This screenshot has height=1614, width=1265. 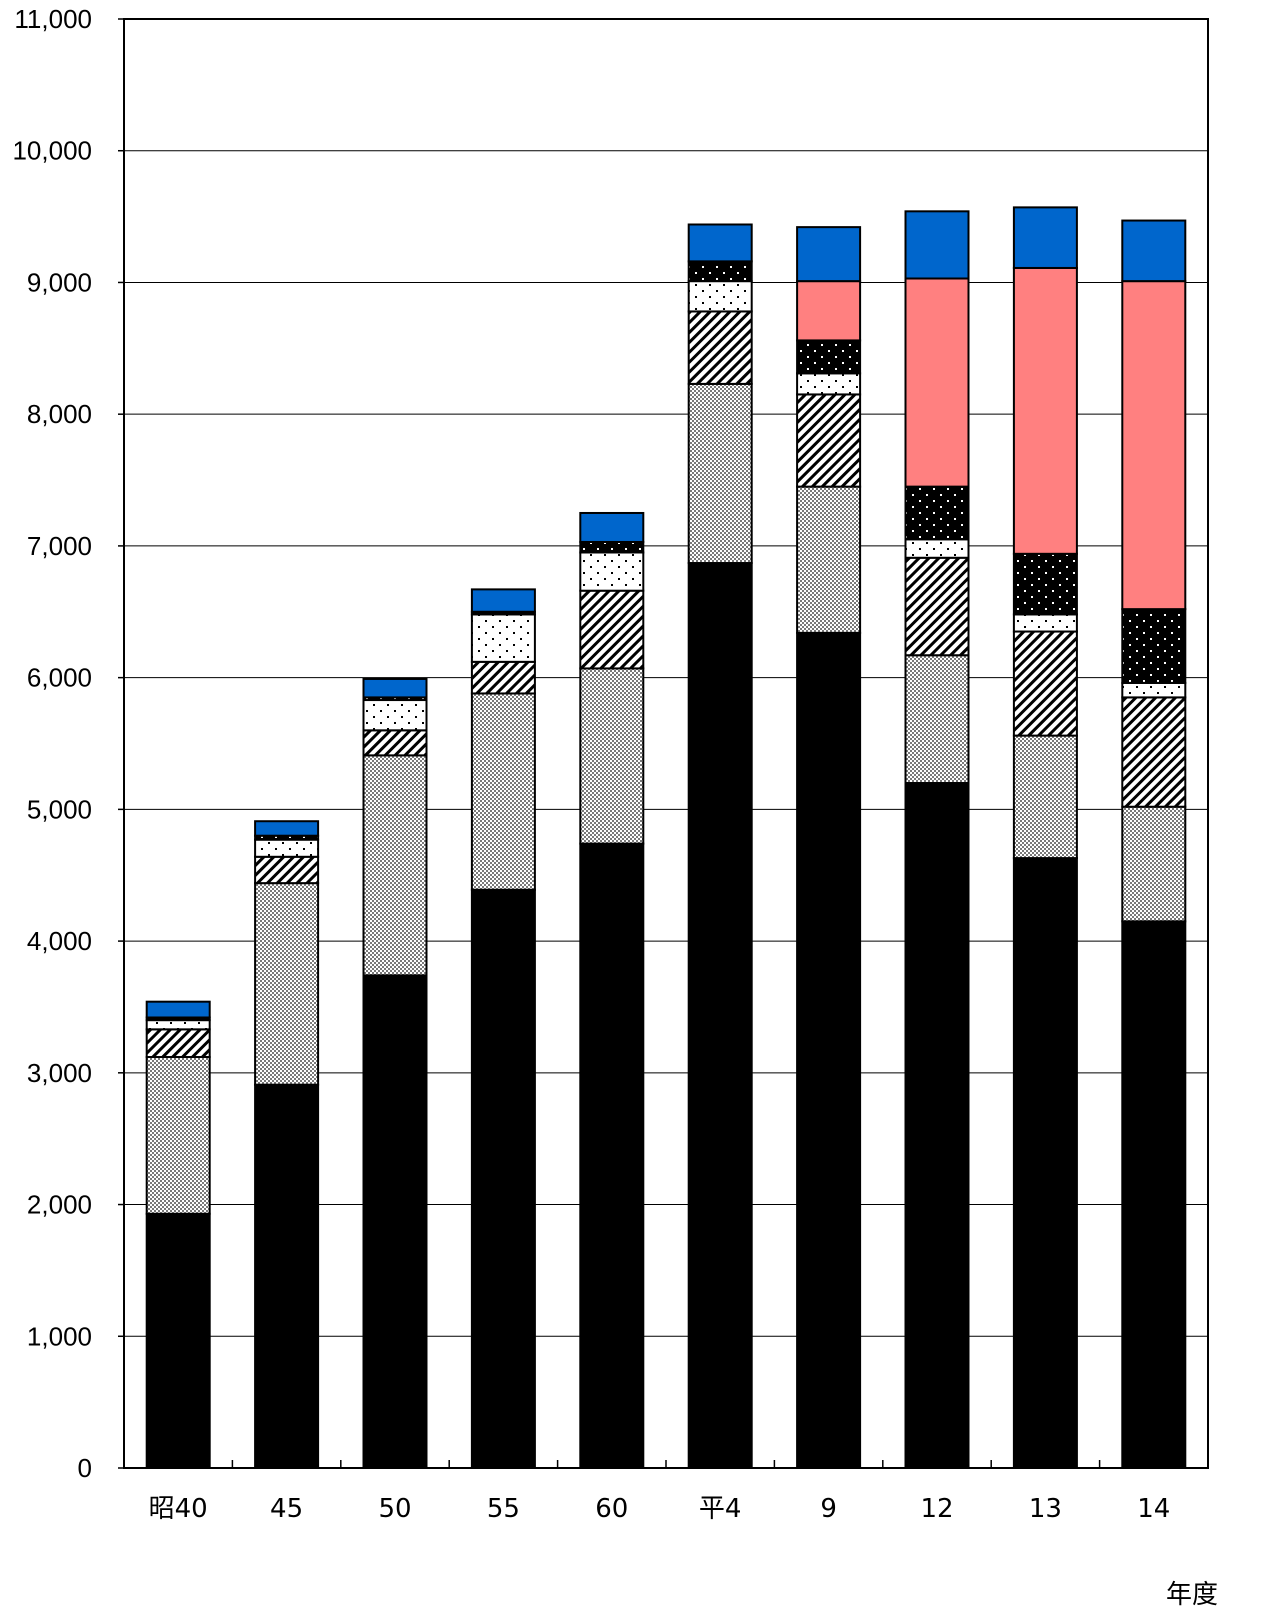 What do you see at coordinates (286, 1509) in the screenshot?
I see `x-tick-label: 45` at bounding box center [286, 1509].